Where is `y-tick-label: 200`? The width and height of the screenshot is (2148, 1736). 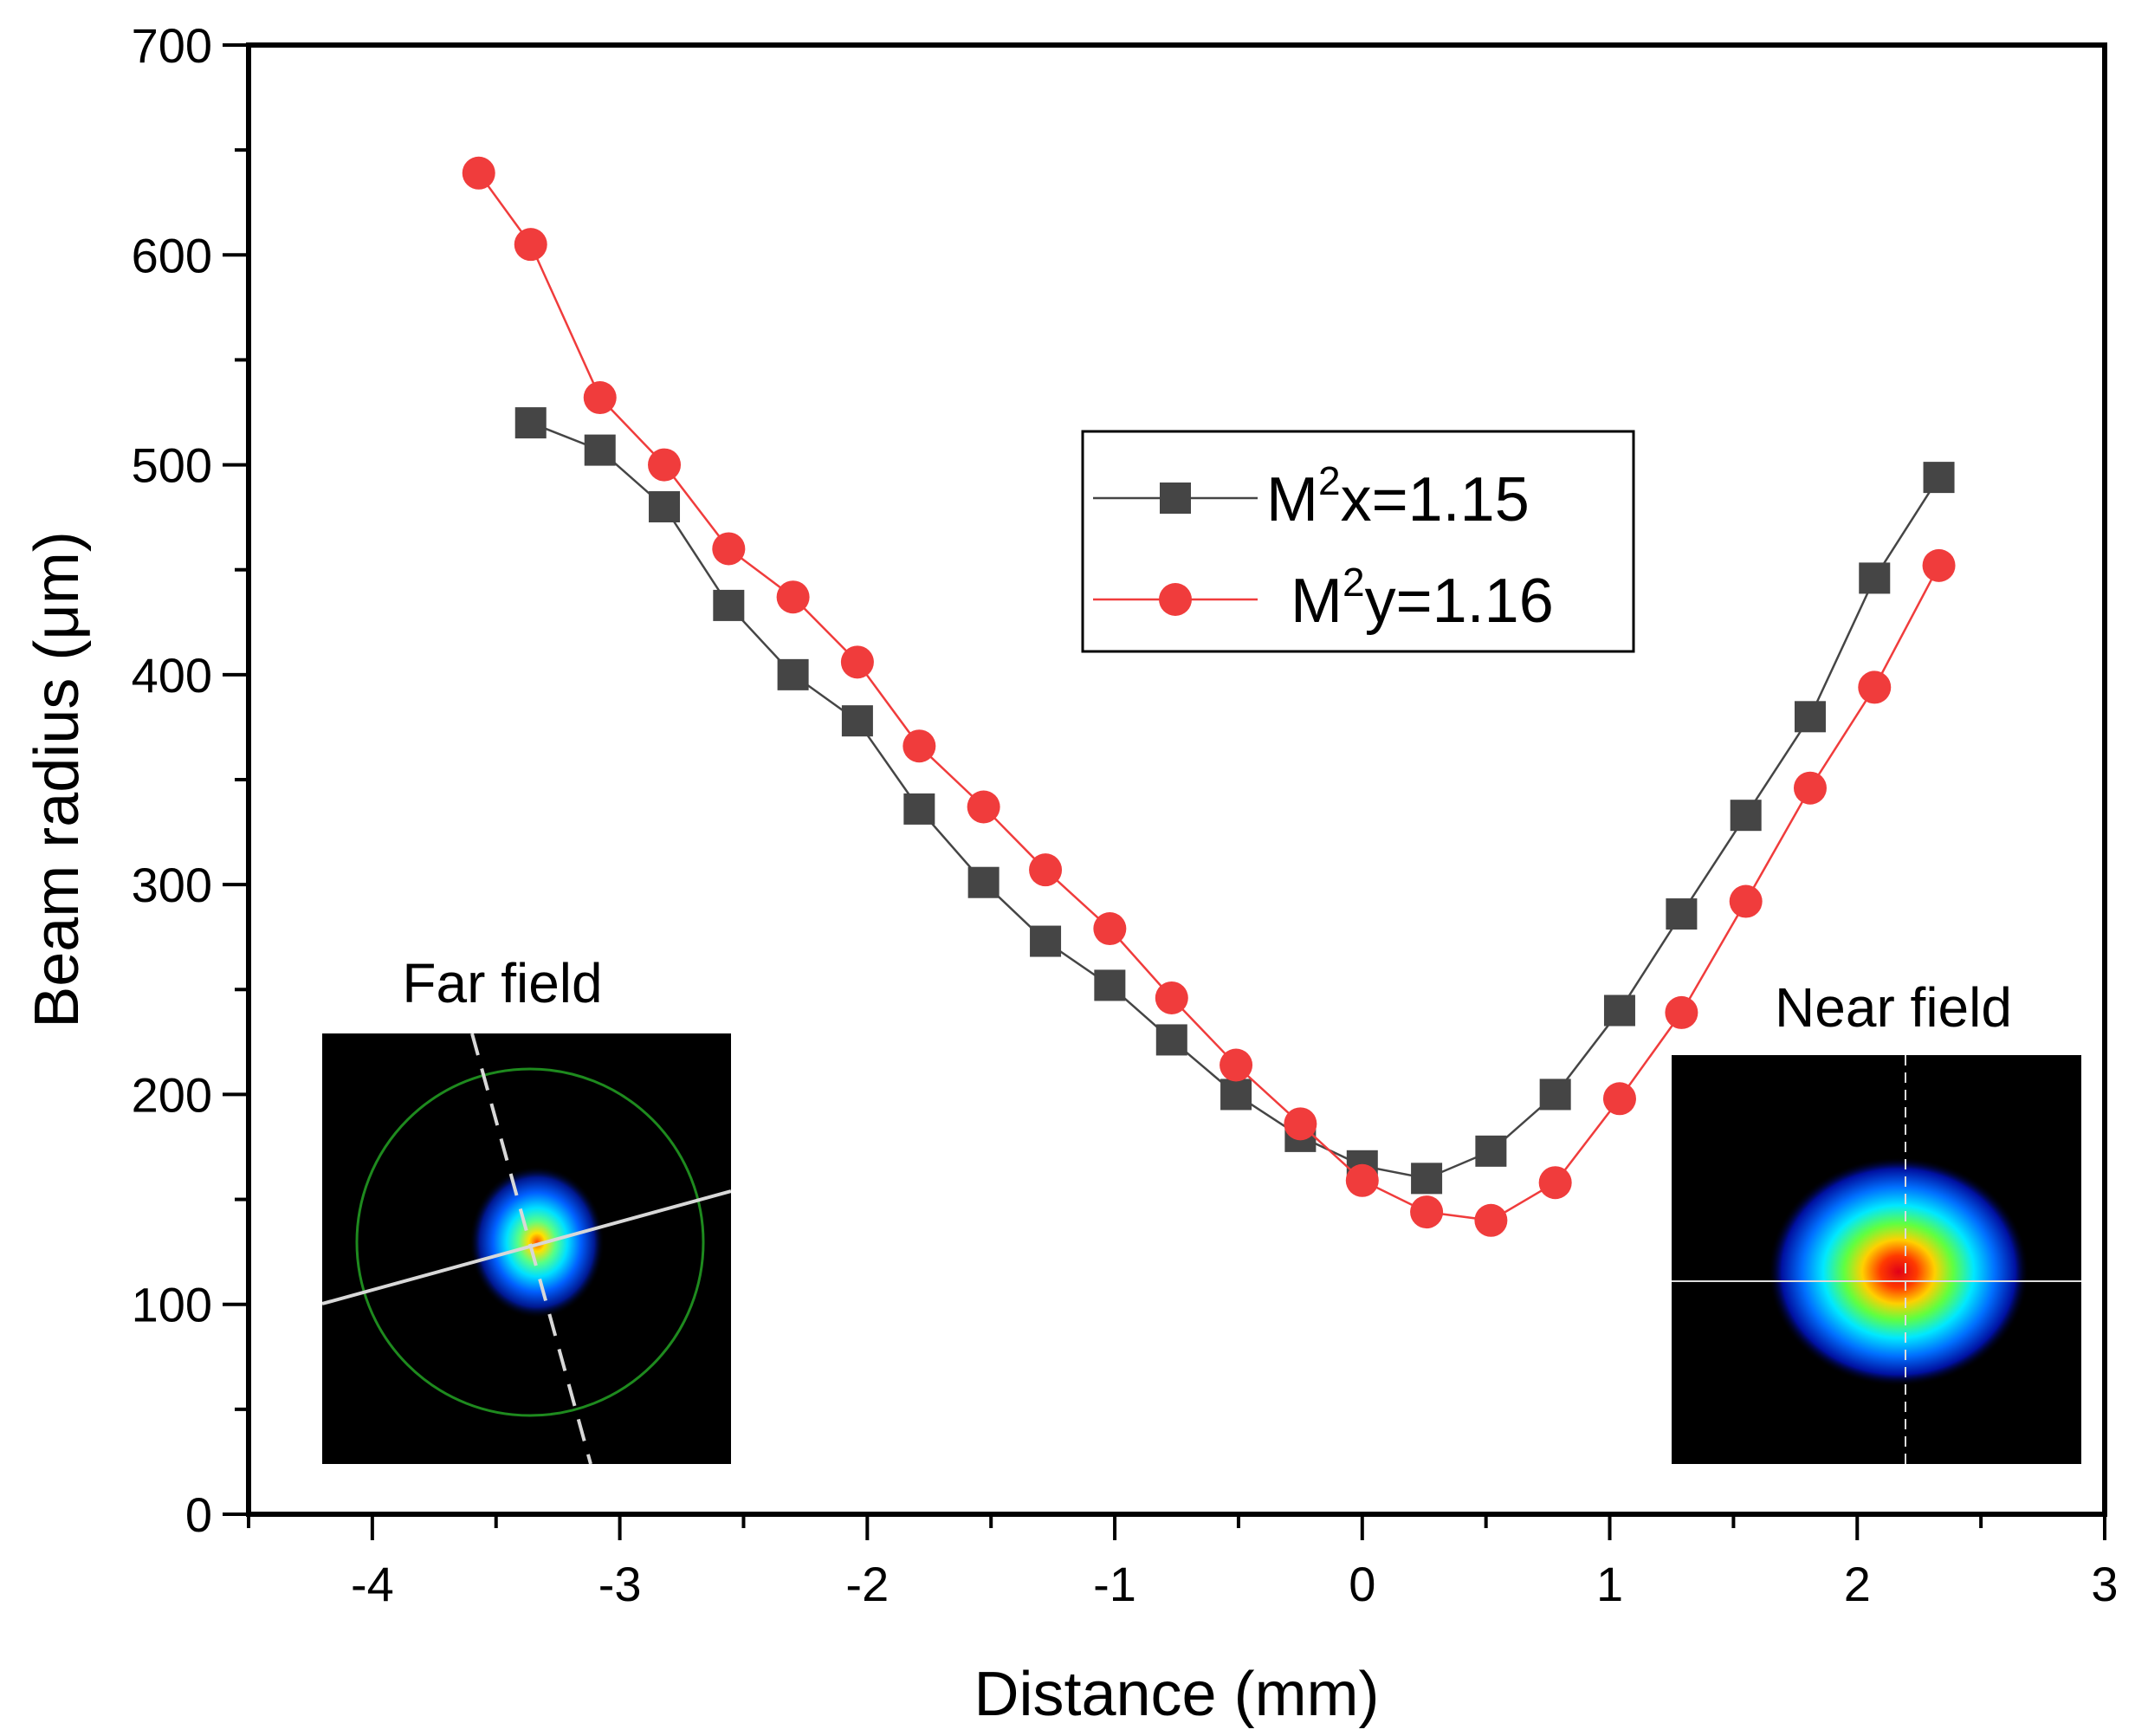 y-tick-label: 200 is located at coordinates (172, 1094).